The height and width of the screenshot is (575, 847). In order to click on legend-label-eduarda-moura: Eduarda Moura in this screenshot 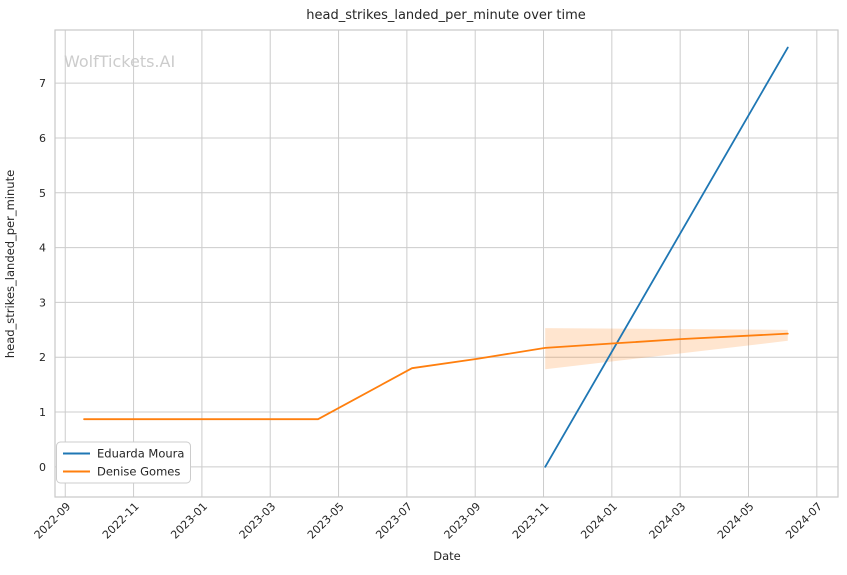, I will do `click(140, 454)`.